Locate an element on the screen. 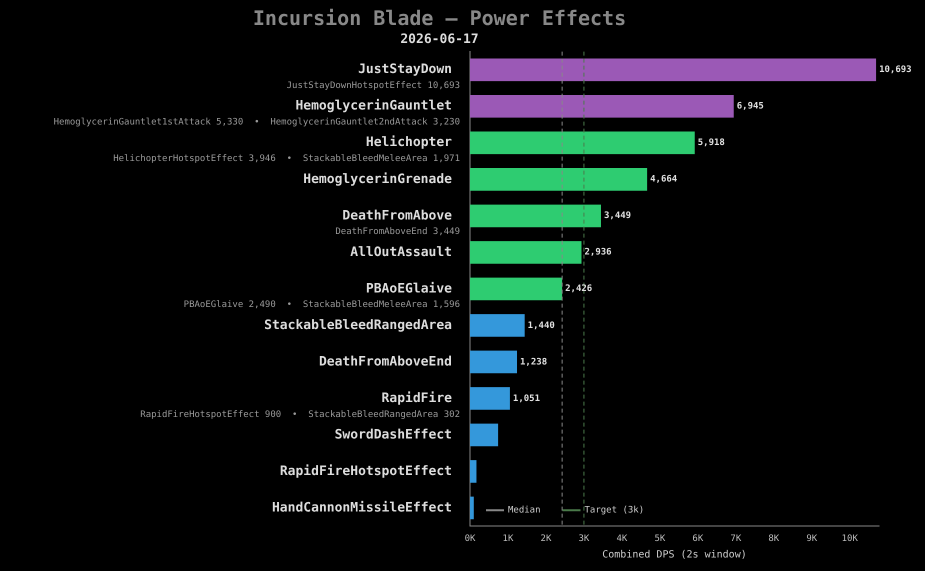 This screenshot has width=925, height=571. data-label: 4,664 is located at coordinates (664, 179).